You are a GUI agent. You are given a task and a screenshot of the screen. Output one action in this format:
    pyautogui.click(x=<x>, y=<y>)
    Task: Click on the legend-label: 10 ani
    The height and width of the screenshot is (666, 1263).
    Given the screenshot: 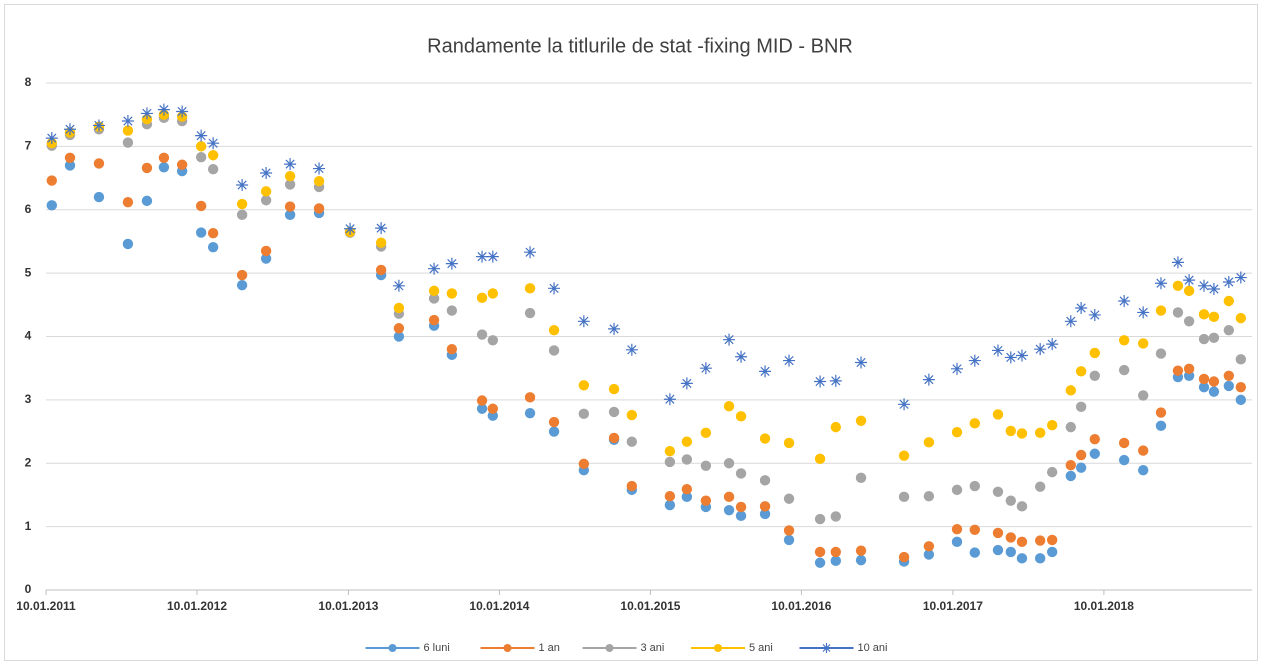 What is the action you would take?
    pyautogui.click(x=873, y=648)
    